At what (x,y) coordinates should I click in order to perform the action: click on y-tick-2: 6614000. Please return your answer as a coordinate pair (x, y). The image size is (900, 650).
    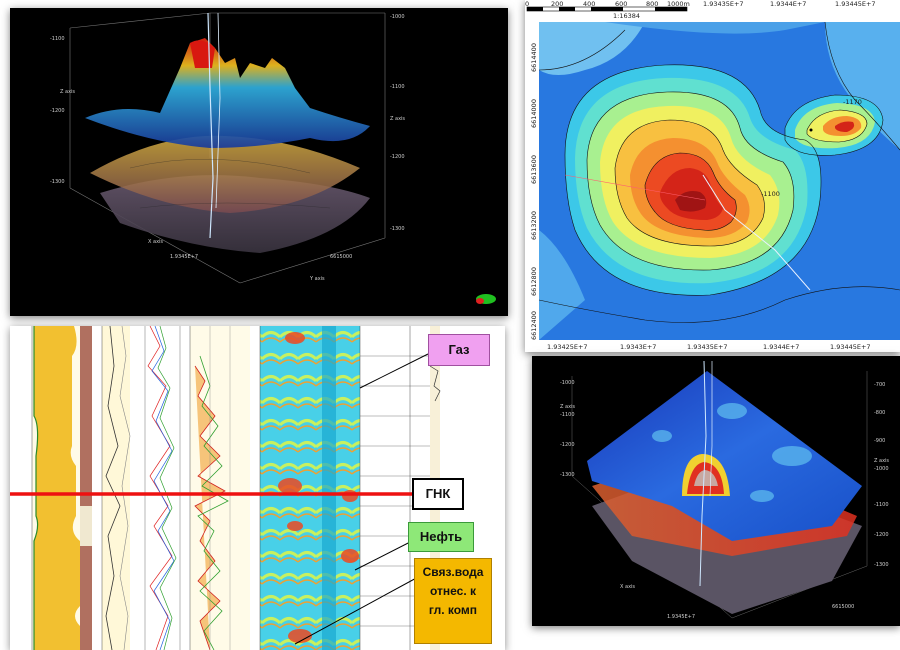
    Looking at the image, I should click on (534, 113).